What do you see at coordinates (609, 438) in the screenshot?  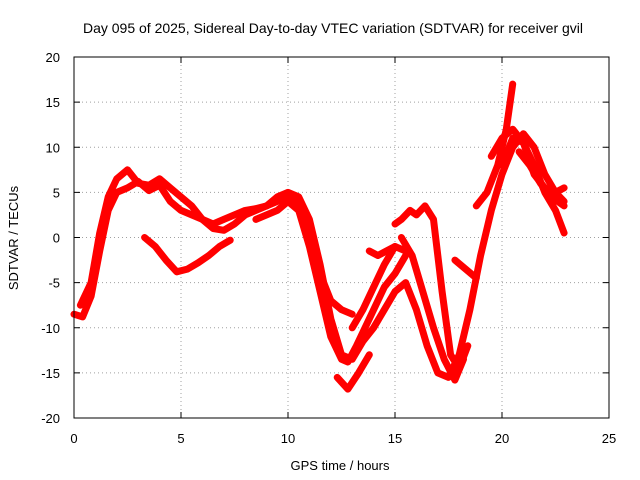 I see `x-tick-label: 25` at bounding box center [609, 438].